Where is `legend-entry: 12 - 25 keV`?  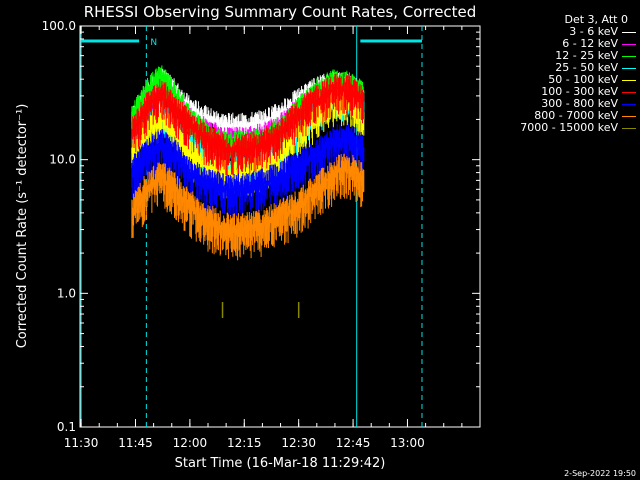 legend-entry: 12 - 25 keV is located at coordinates (563, 56).